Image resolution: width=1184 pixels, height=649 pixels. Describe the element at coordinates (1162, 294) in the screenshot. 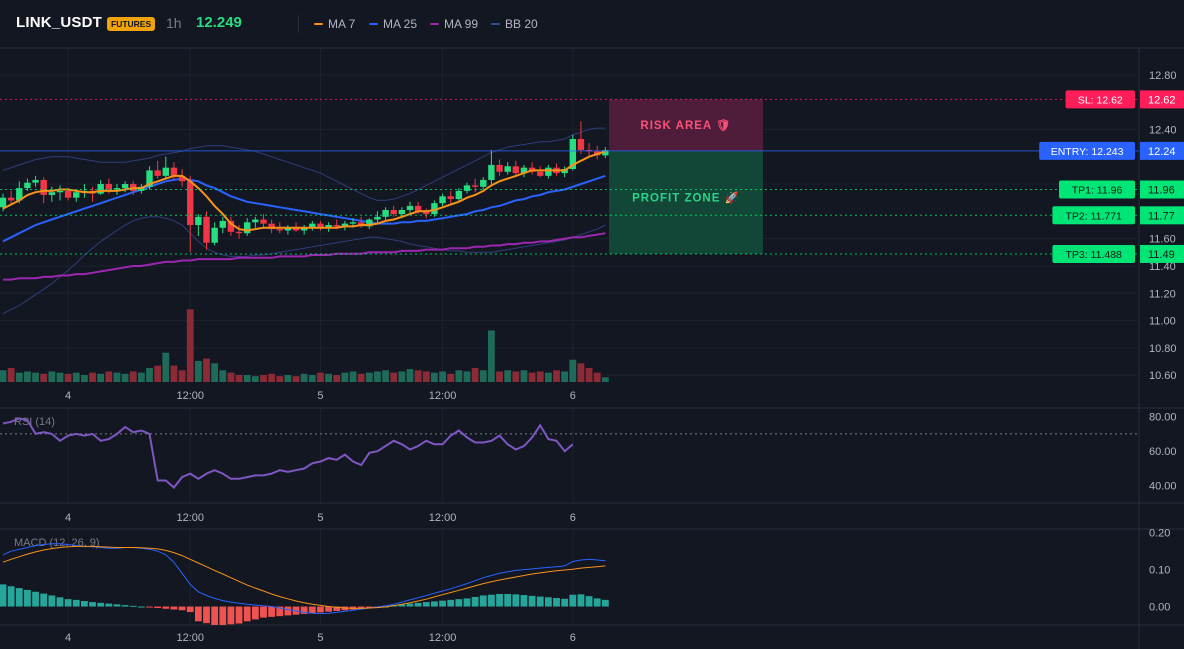

I see `price-tick-label: 11.20` at that location.